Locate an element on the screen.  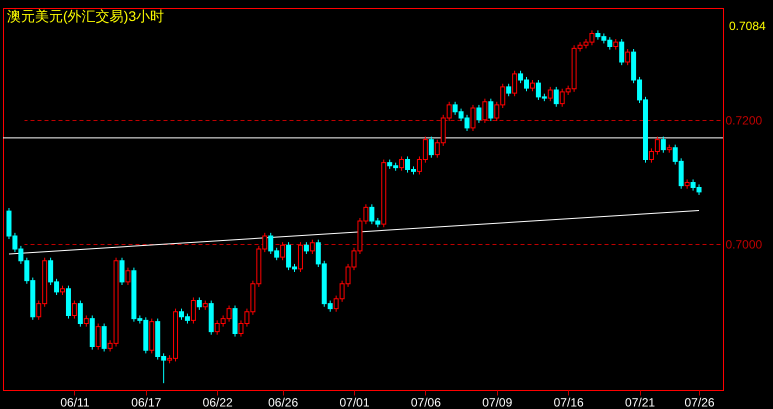
x-tick-label: 06/11 is located at coordinates (75, 402).